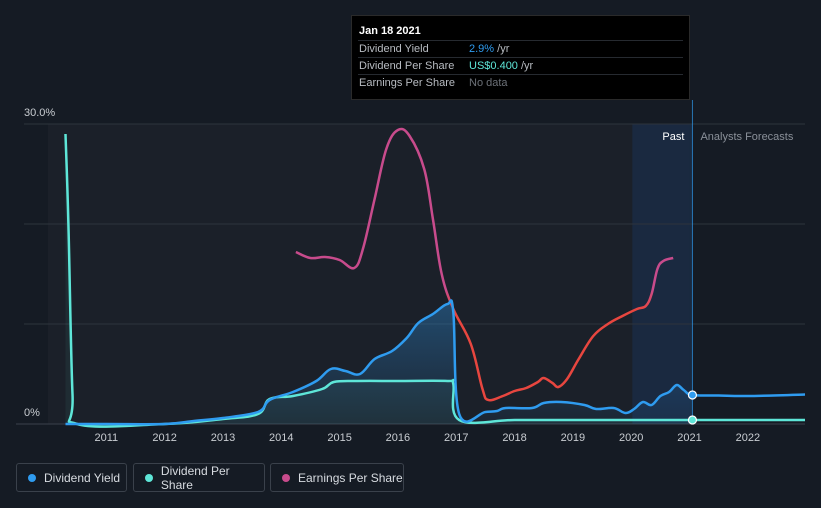 This screenshot has width=821, height=508. I want to click on tooltip-date: Jan 18 2021, so click(390, 31).